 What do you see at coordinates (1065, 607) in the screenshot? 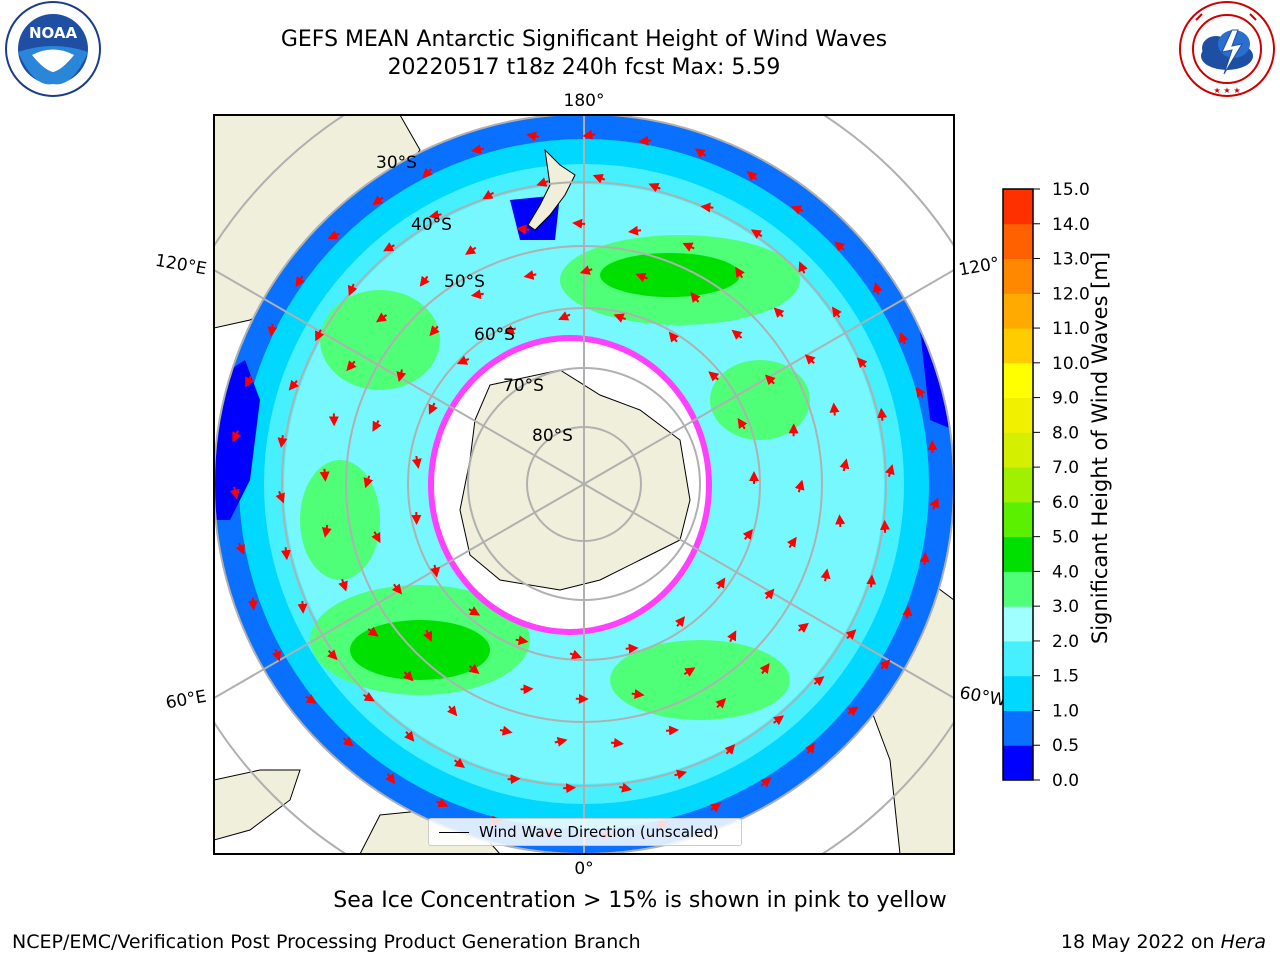
I see `colorbar-tick-label: 3.0` at bounding box center [1065, 607].